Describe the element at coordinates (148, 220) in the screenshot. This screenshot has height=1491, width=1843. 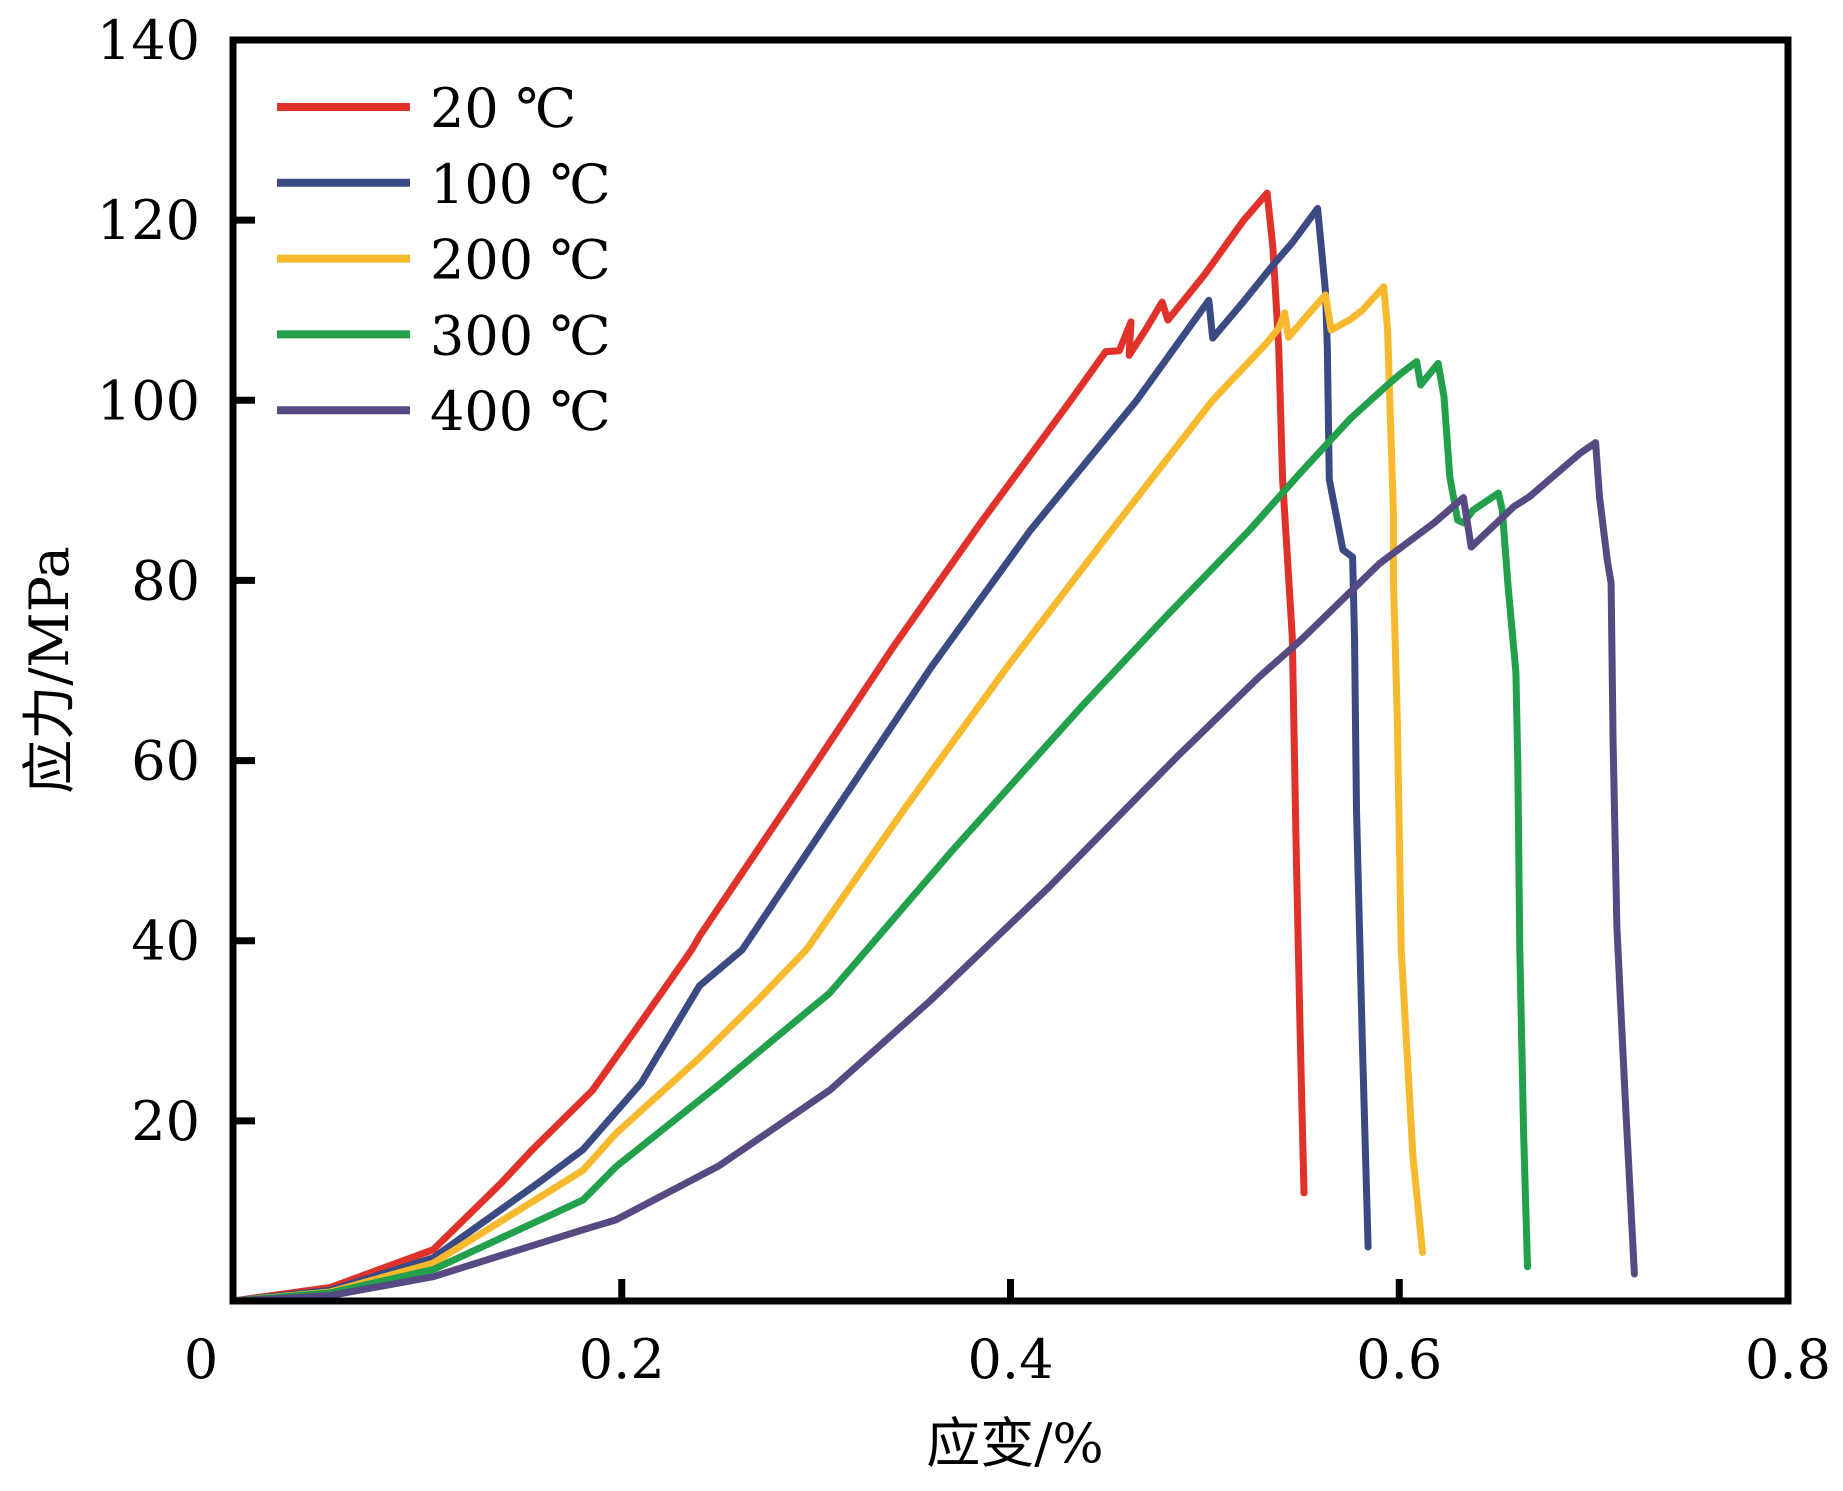
I see `y-tick-label: 120` at that location.